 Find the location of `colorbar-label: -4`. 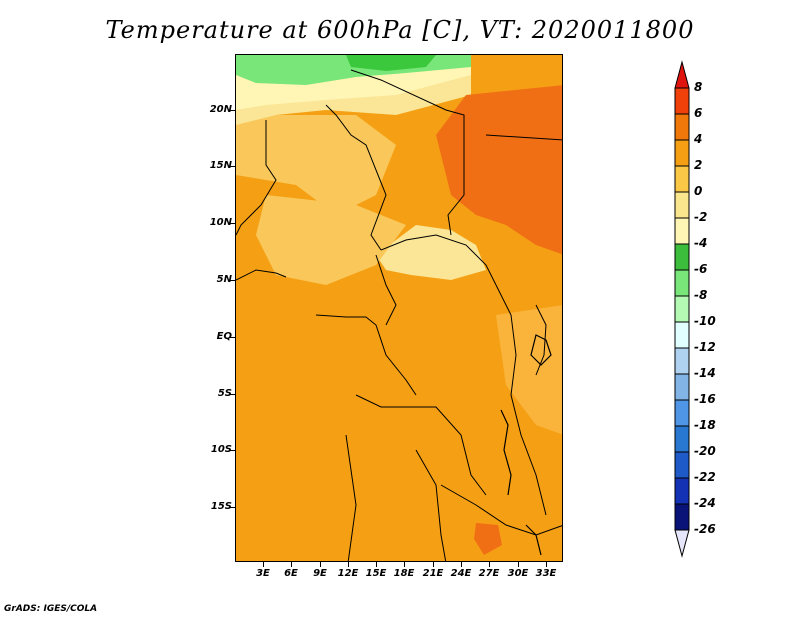

colorbar-label: -4 is located at coordinates (701, 243).